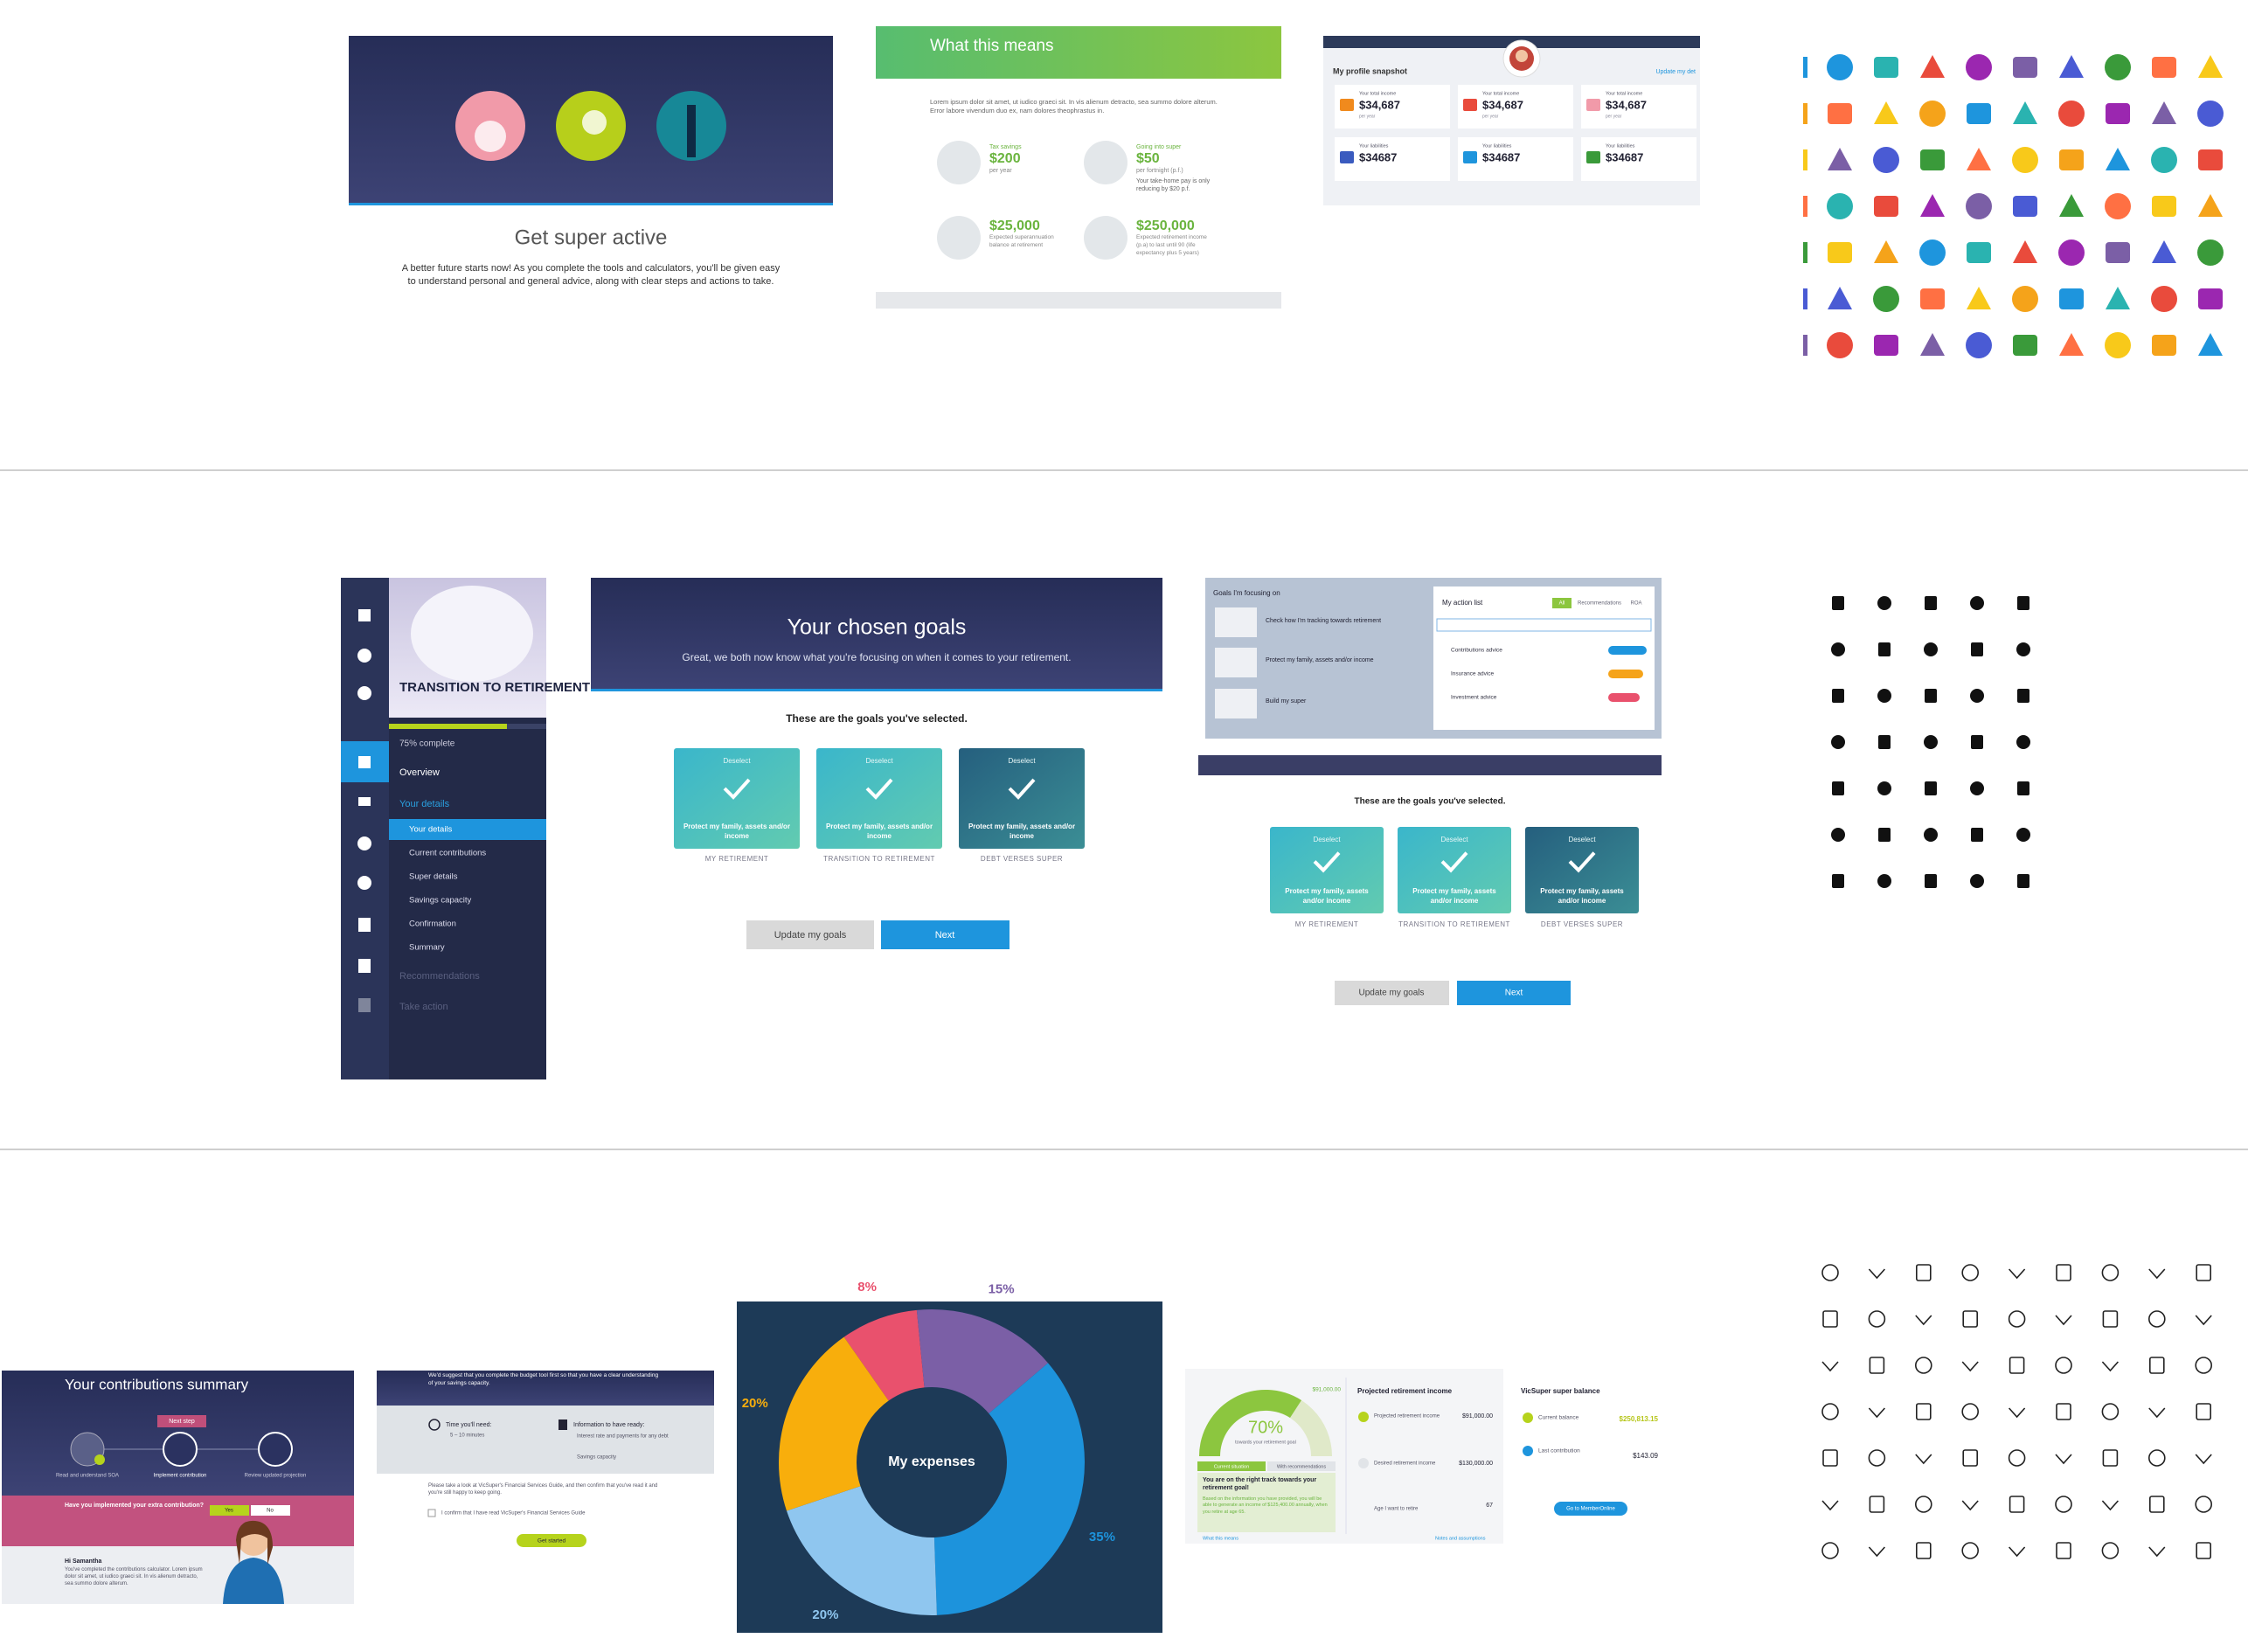 This screenshot has width=2248, height=1652. I want to click on submenu-item: Summary, so click(427, 948).